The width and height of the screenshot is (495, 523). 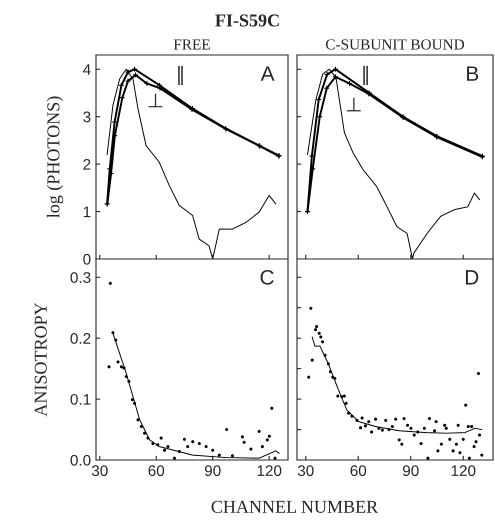 What do you see at coordinates (295, 506) in the screenshot?
I see `x-axis-title: CHANNEL NUMBER` at bounding box center [295, 506].